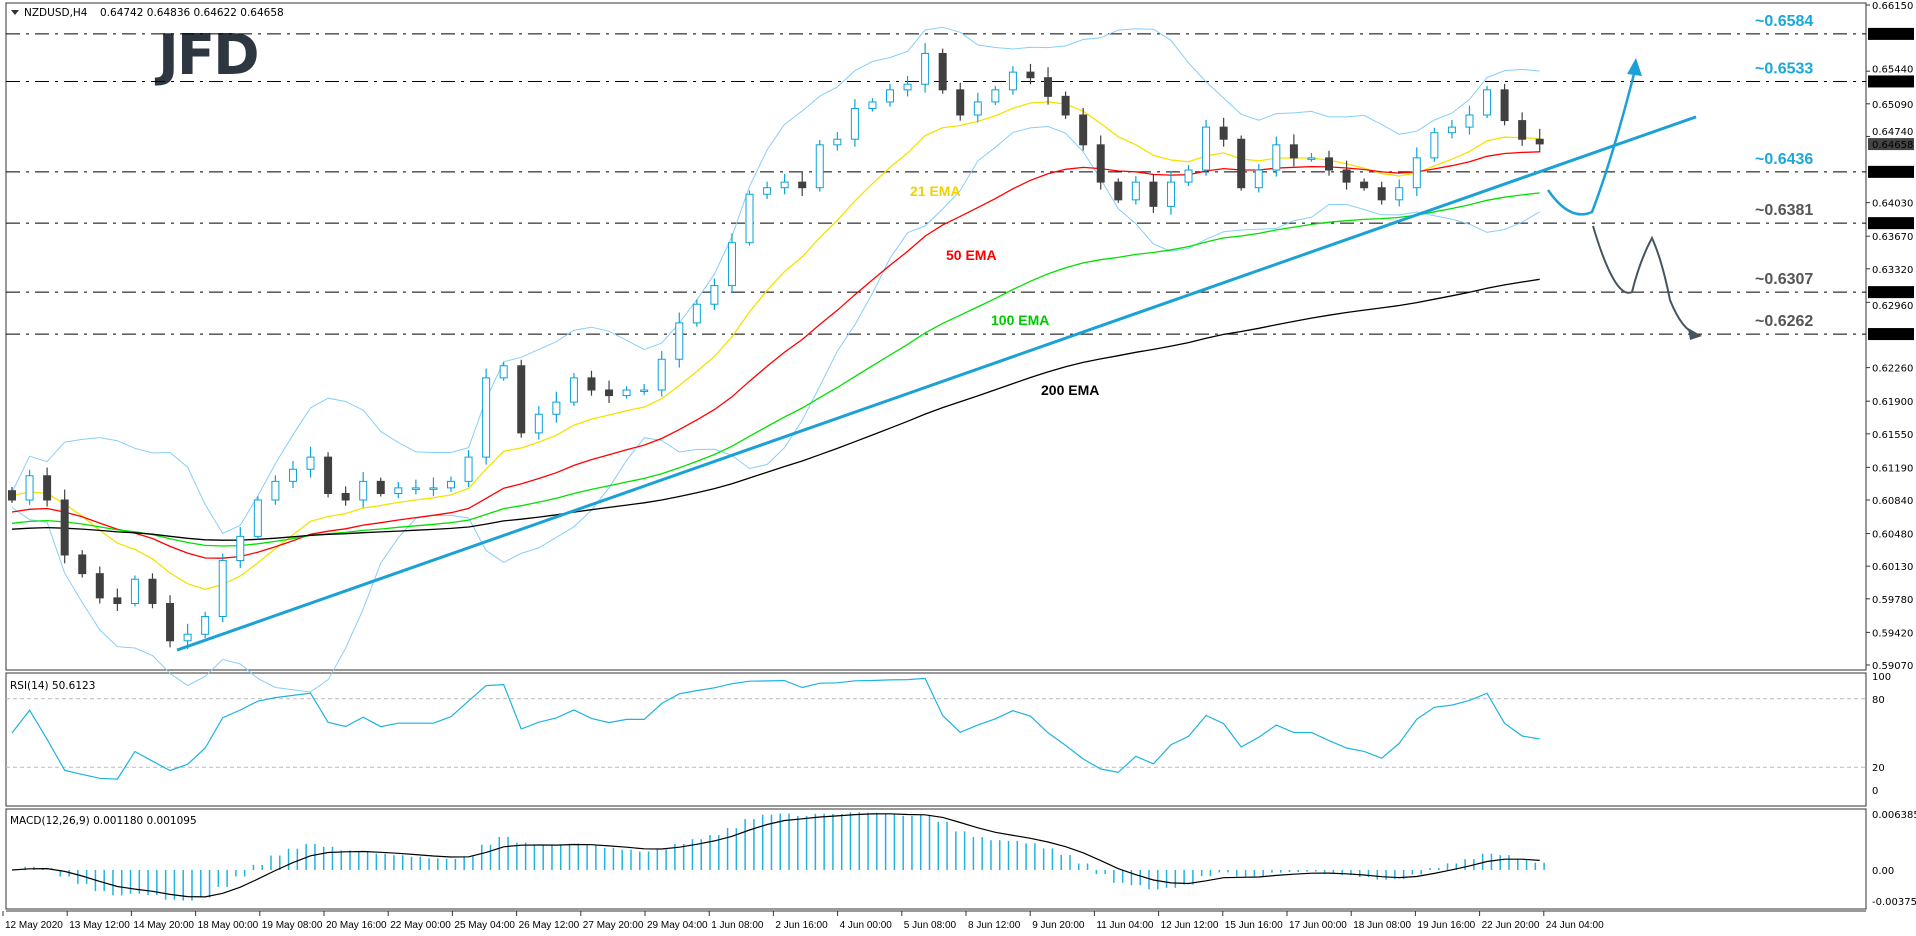  I want to click on rsi-tick-label: 80, so click(1878, 700).